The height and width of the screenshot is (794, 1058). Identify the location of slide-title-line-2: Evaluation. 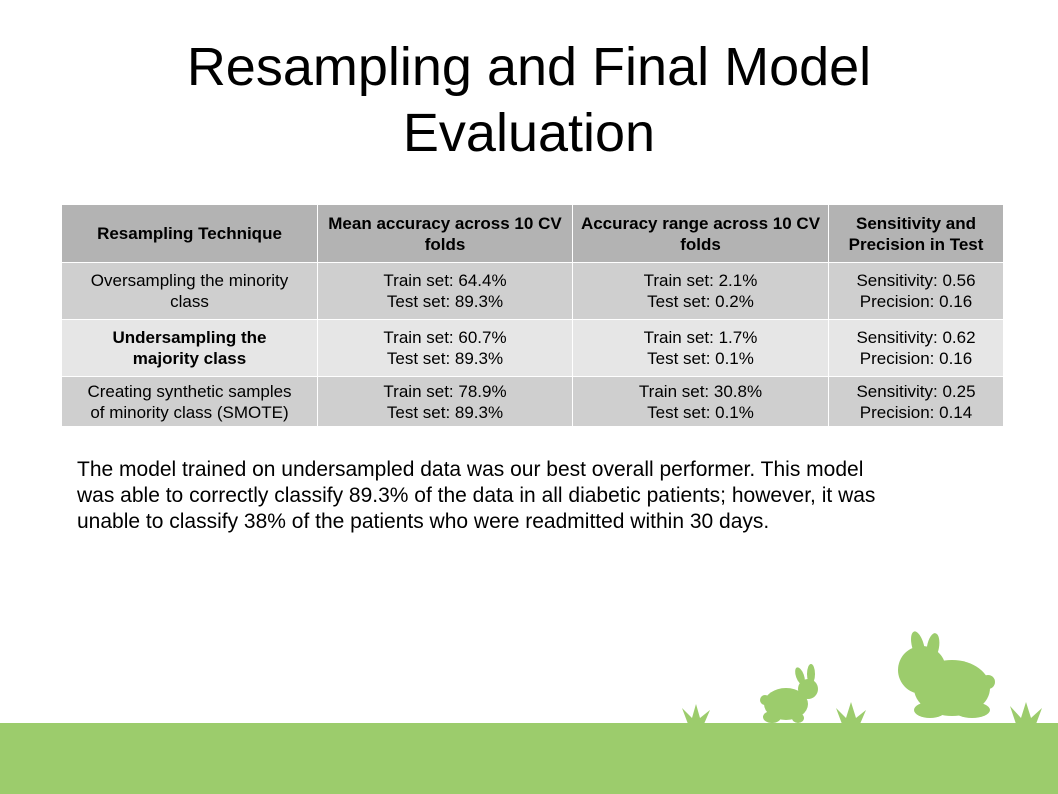
(529, 133).